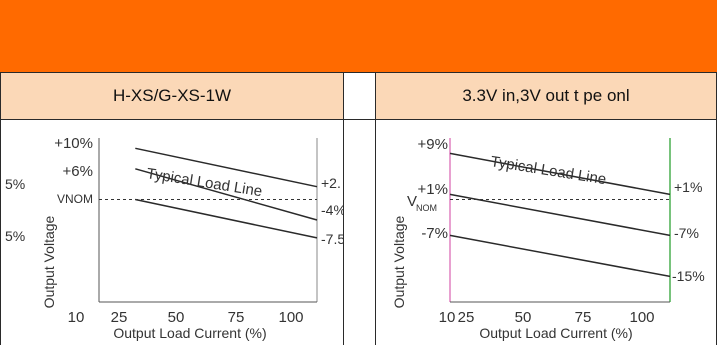 The height and width of the screenshot is (350, 717). I want to click on left-ylabel: Output Voltage, so click(49, 261).